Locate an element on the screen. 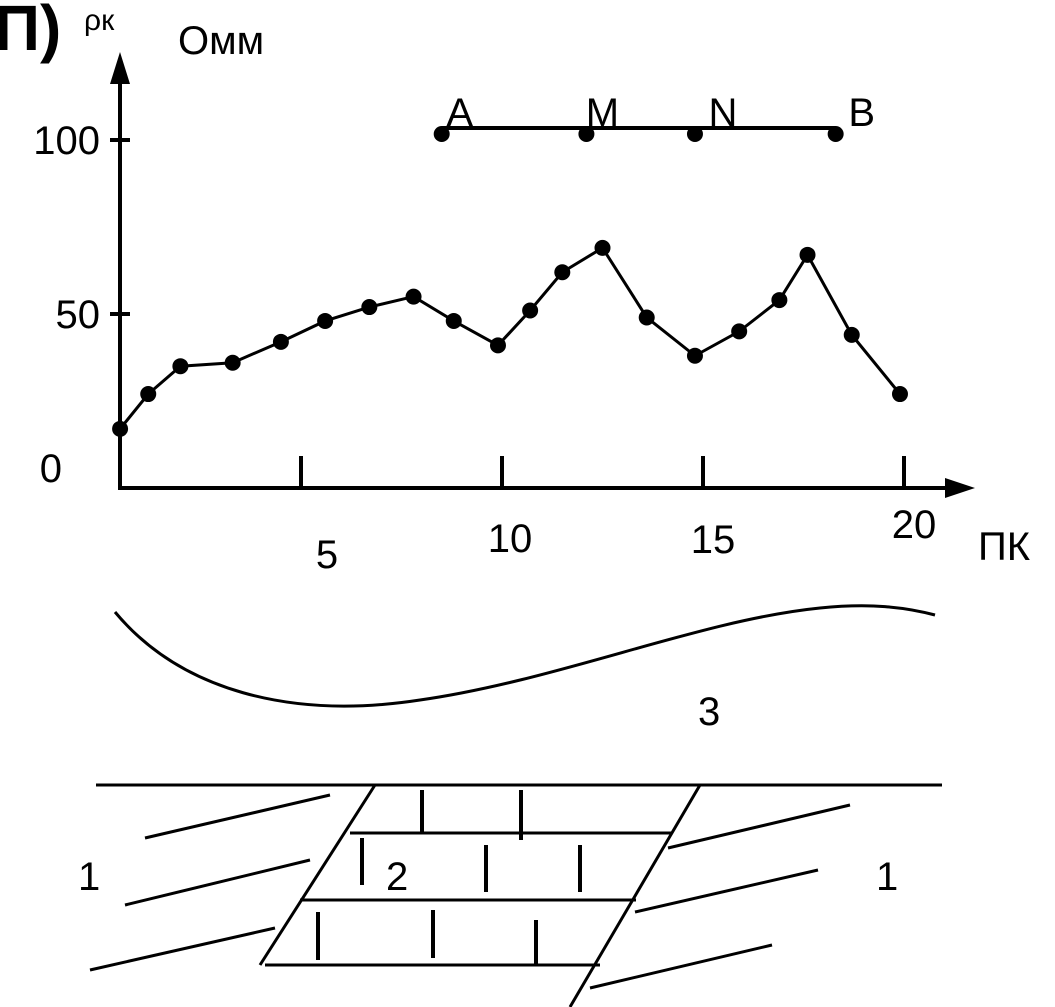 This screenshot has width=1055, height=1007. y-tick-label: 0 is located at coordinates (51, 469).